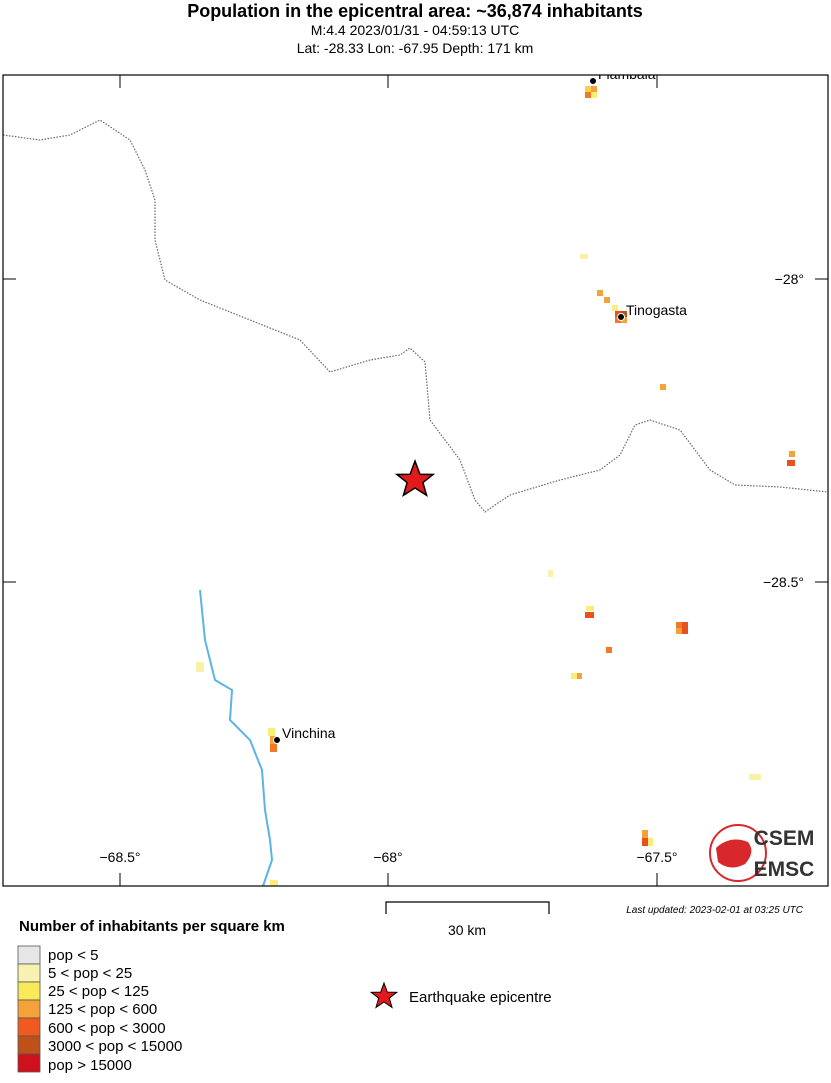 This screenshot has width=831, height=1083. I want to click on legend-epicentre: Earthquake epicentre, so click(480, 997).